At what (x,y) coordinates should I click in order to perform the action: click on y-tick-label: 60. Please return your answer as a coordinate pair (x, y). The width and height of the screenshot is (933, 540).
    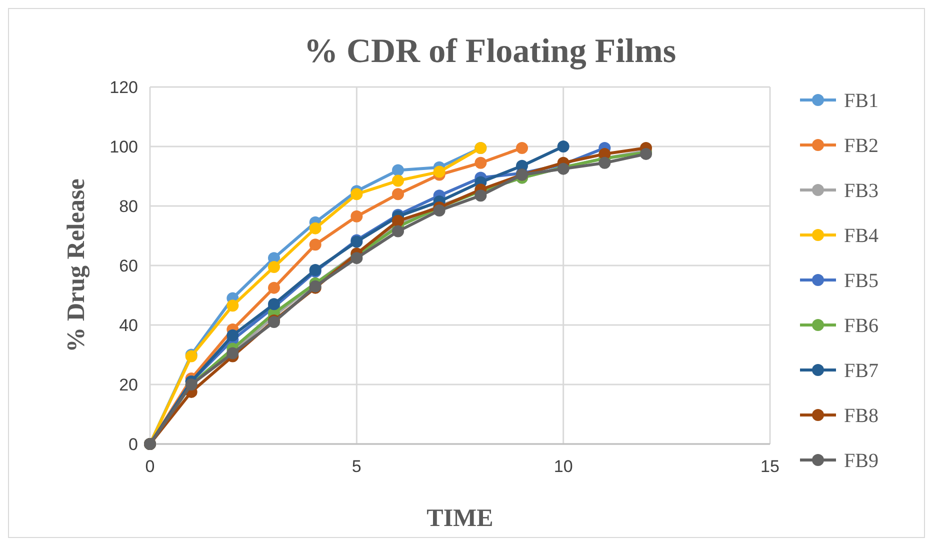
    Looking at the image, I should click on (128, 266).